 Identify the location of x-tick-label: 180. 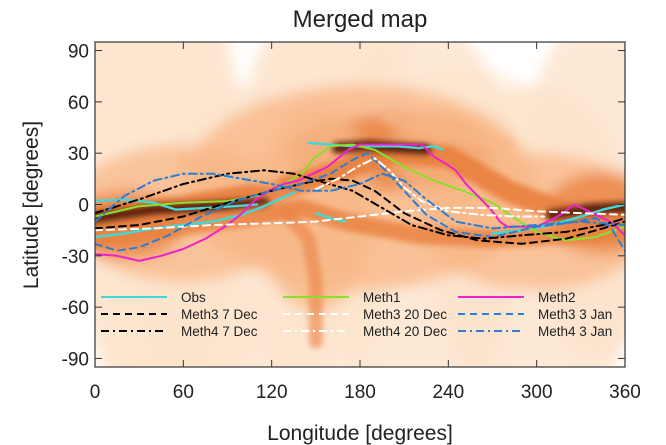
(360, 392).